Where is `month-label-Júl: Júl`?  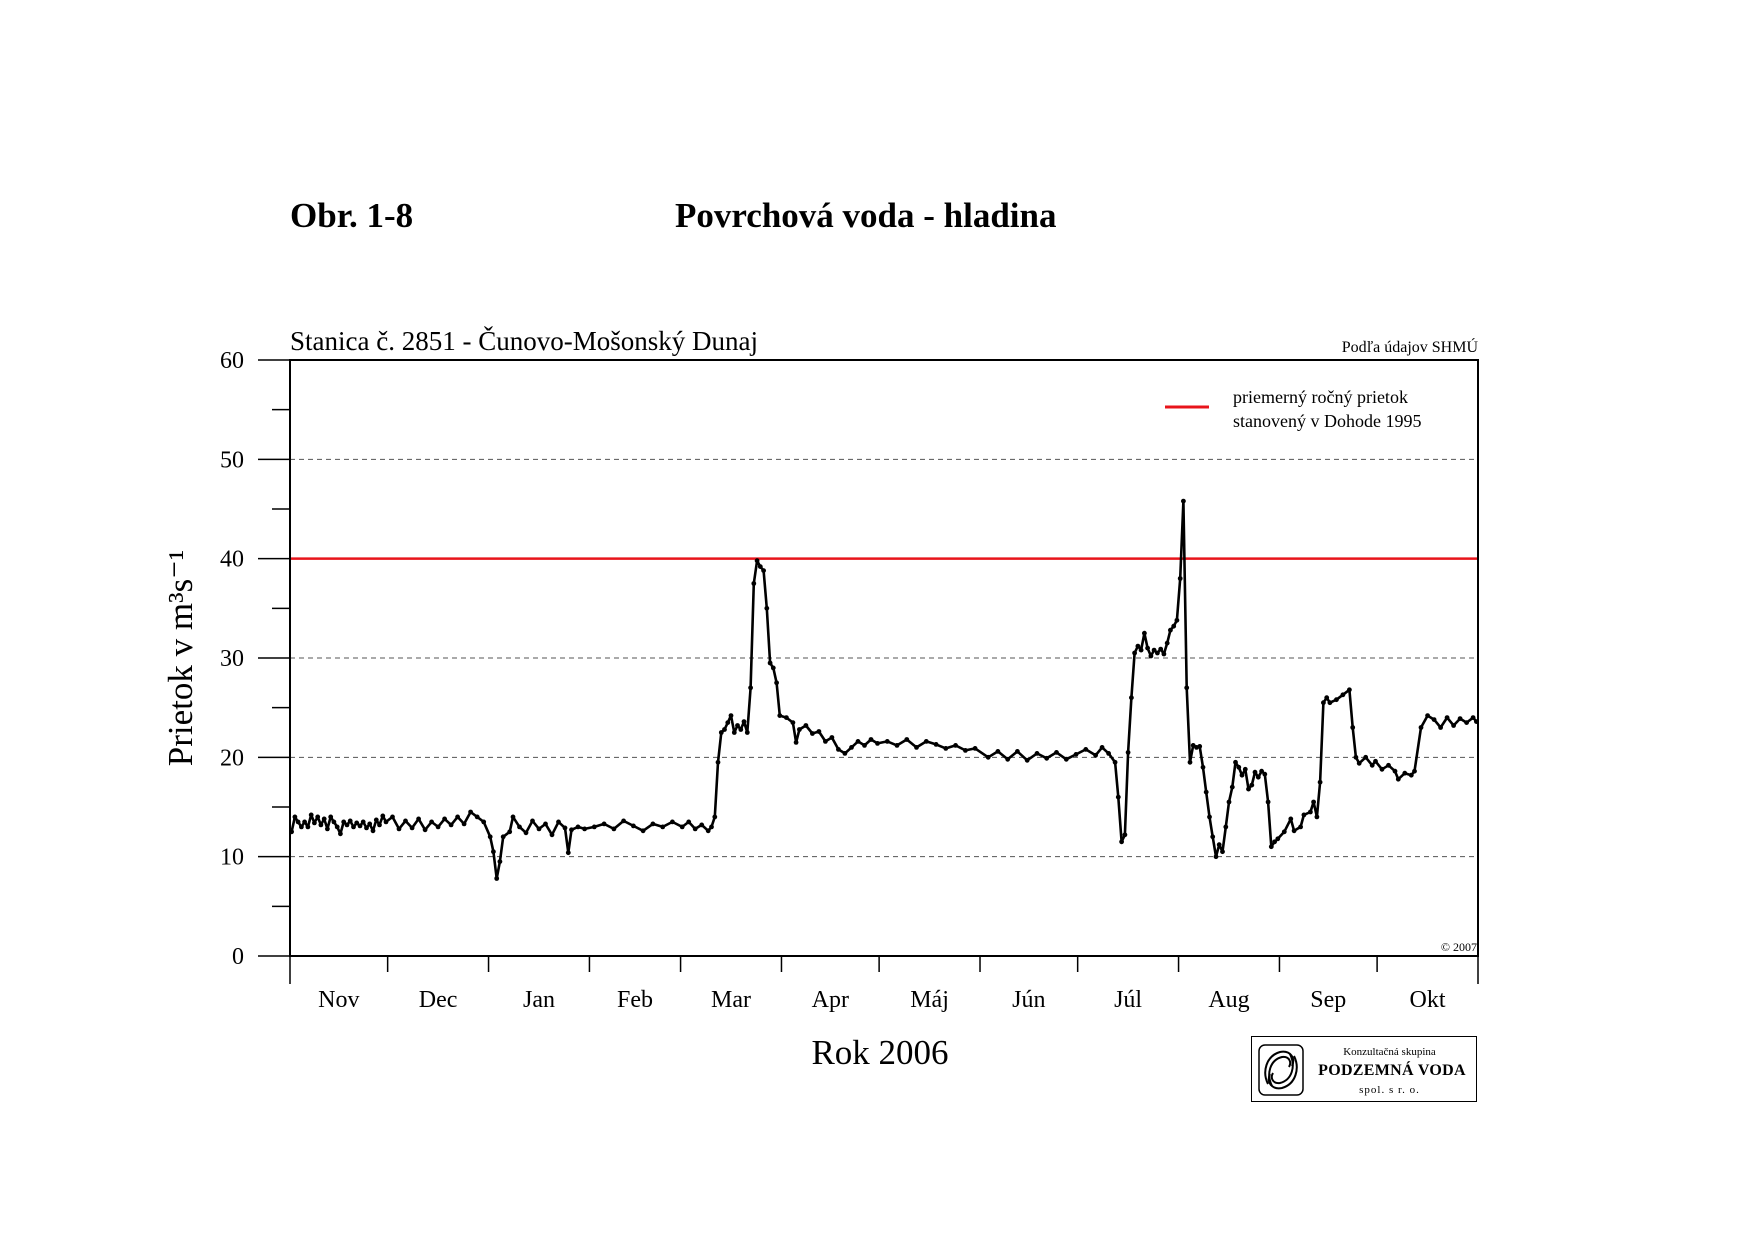
month-label-Júl: Júl is located at coordinates (1128, 1000).